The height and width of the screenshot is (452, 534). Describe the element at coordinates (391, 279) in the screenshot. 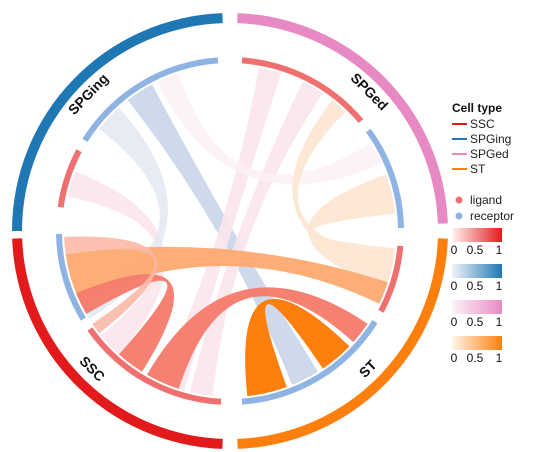

I see `segment-ST-ligand` at that location.